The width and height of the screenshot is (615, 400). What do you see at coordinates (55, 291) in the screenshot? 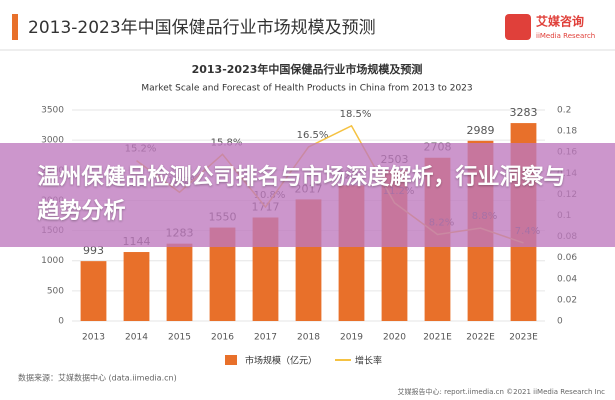
I see `y-tick-label: 500` at bounding box center [55, 291].